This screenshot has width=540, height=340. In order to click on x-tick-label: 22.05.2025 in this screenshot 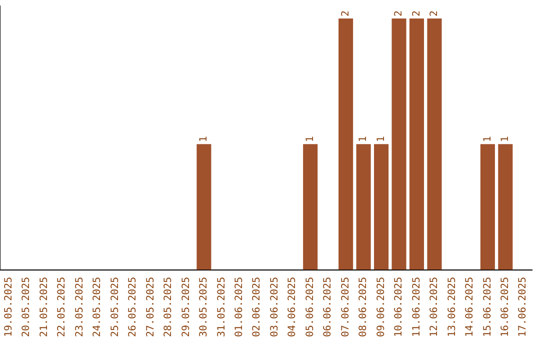, I will do `click(62, 307)`.